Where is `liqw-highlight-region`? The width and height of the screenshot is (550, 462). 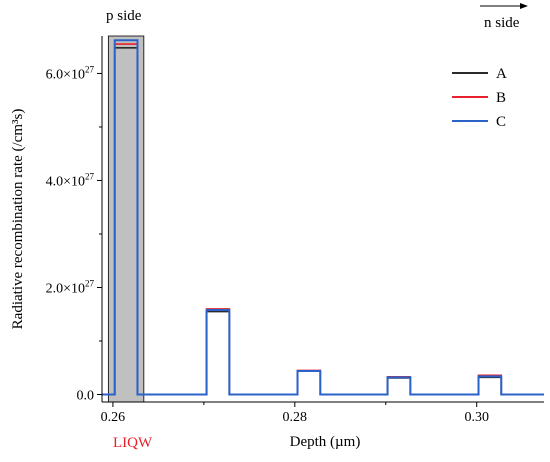
liqw-highlight-region is located at coordinates (126, 219).